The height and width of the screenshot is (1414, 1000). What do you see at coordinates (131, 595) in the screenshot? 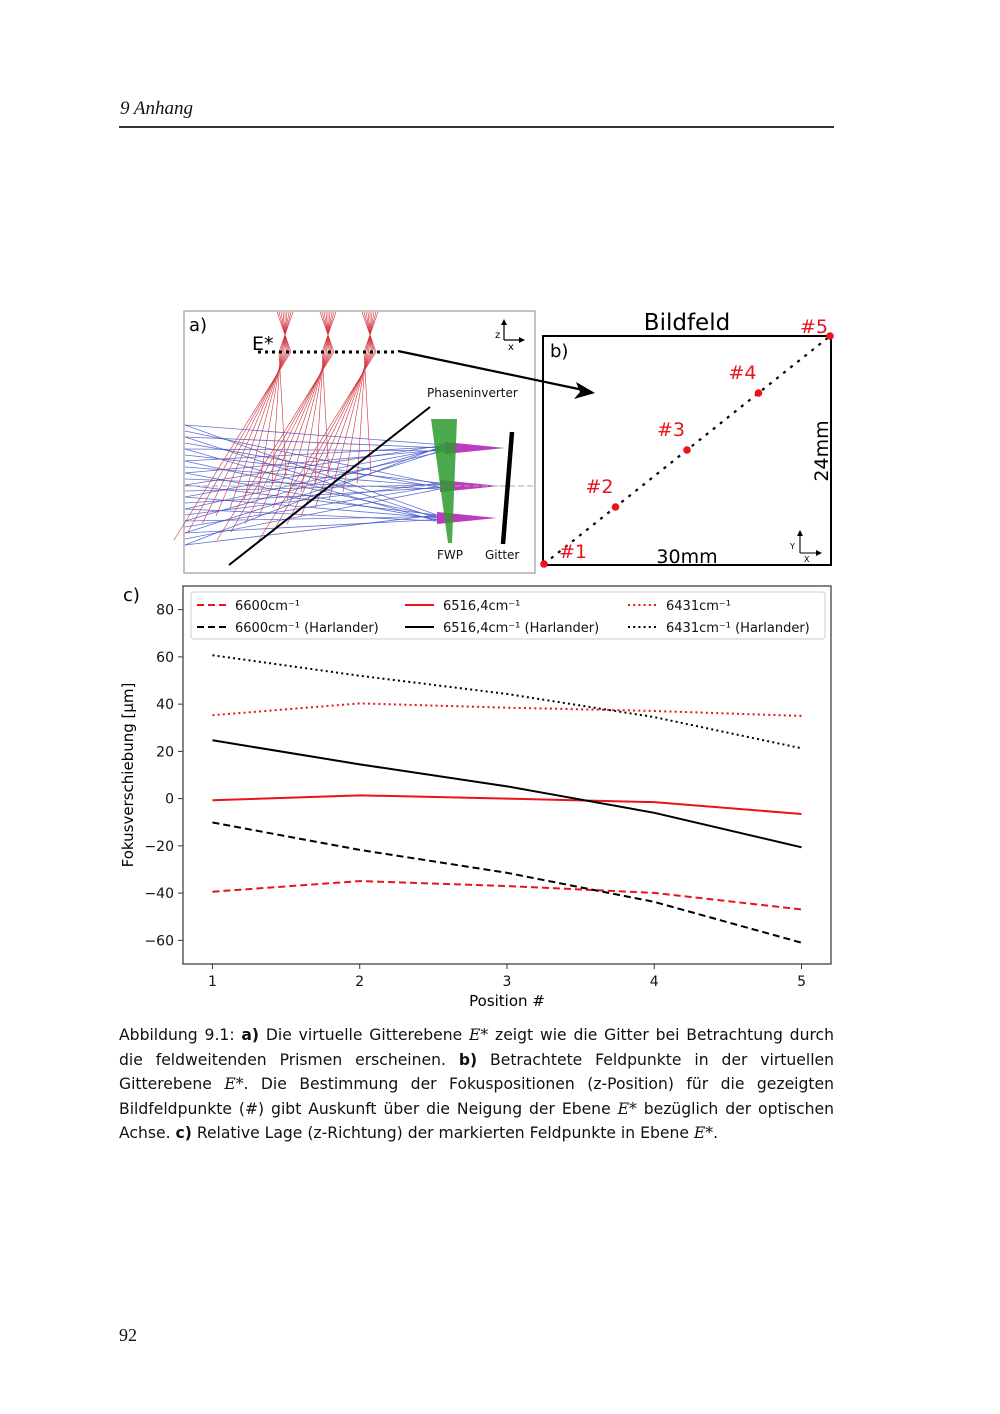
I see `panel-c-label: c)` at bounding box center [131, 595].